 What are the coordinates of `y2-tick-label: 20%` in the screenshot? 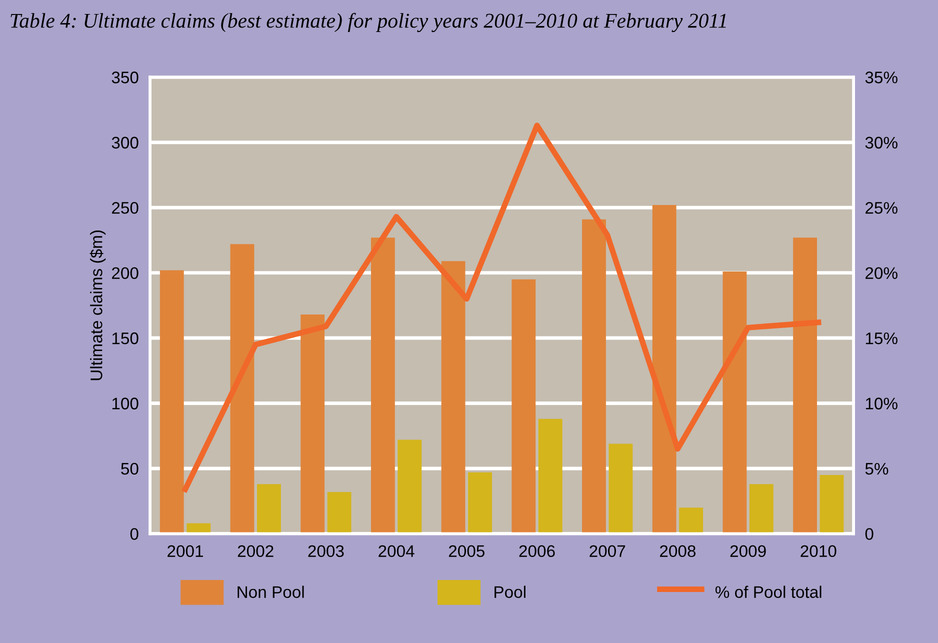 It's located at (882, 273).